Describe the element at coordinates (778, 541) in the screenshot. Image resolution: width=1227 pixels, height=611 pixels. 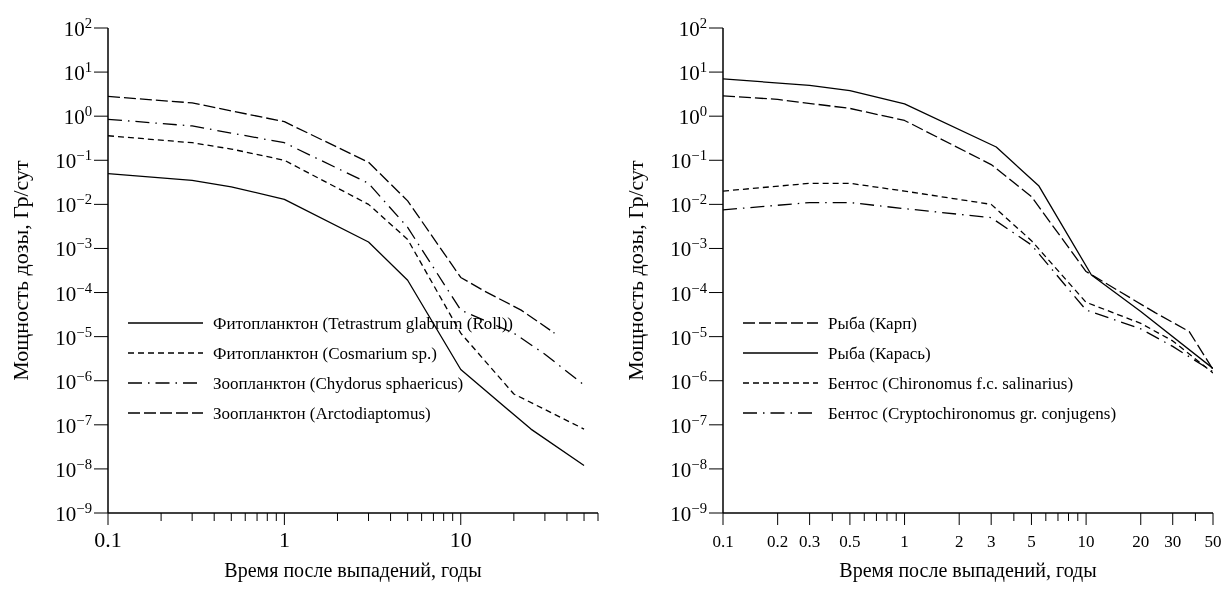
I see `x-tick-label: 0.2` at that location.